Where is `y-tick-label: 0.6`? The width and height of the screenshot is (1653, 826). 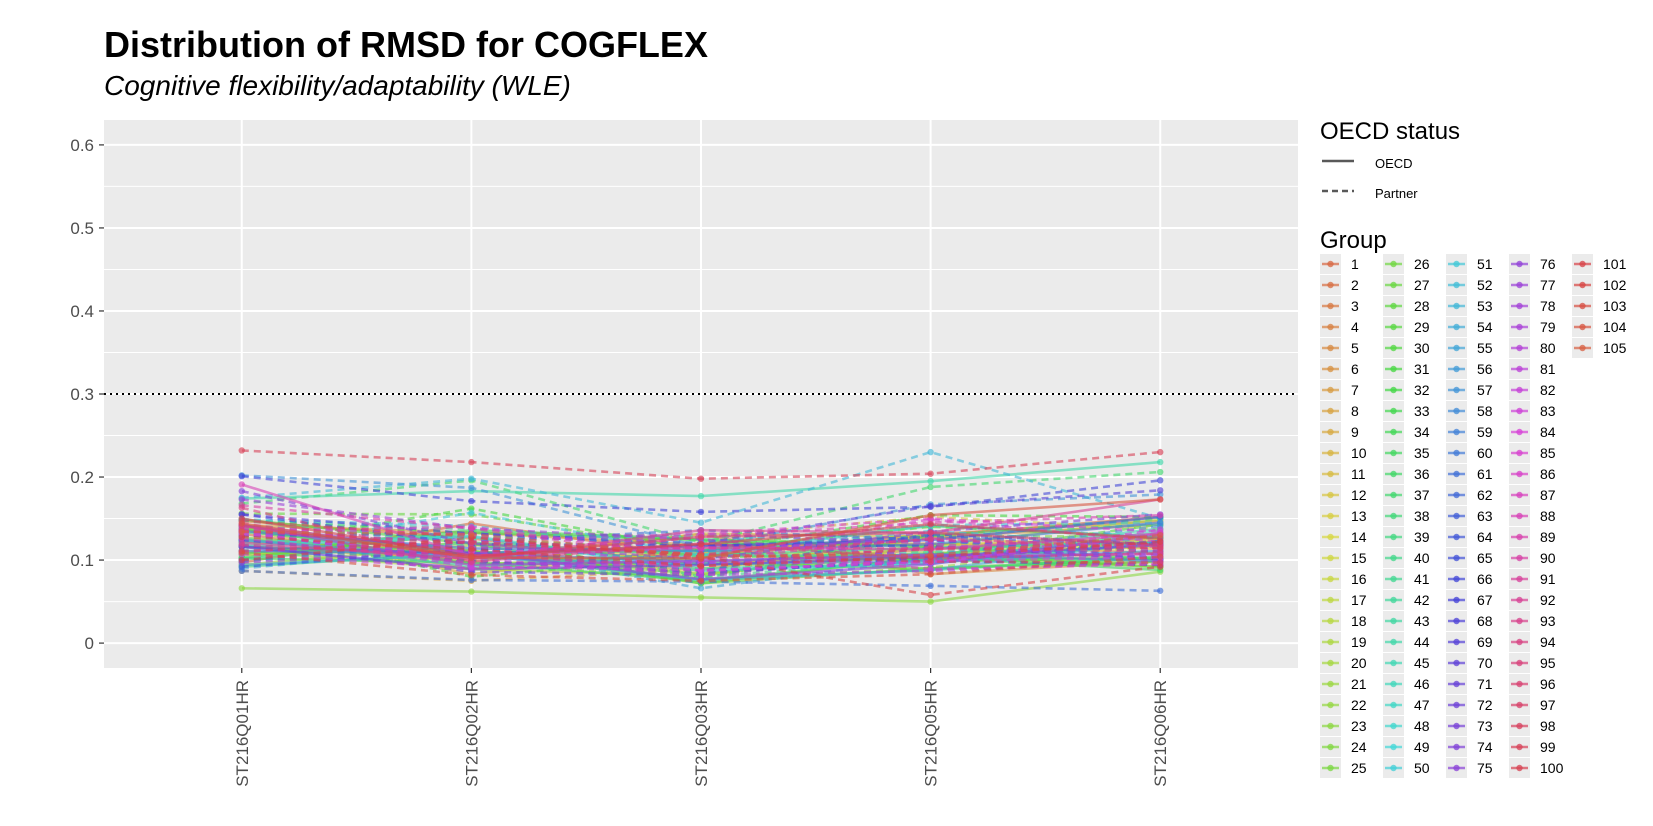
y-tick-label: 0.6 is located at coordinates (82, 145).